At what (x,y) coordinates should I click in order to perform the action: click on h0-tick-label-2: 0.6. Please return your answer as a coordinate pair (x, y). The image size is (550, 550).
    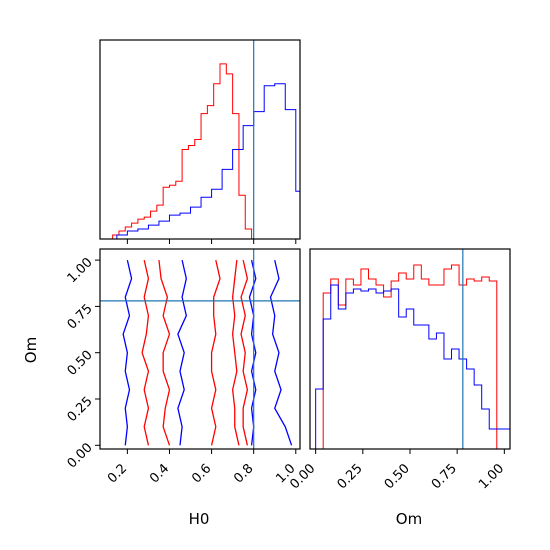
    Looking at the image, I should click on (201, 473).